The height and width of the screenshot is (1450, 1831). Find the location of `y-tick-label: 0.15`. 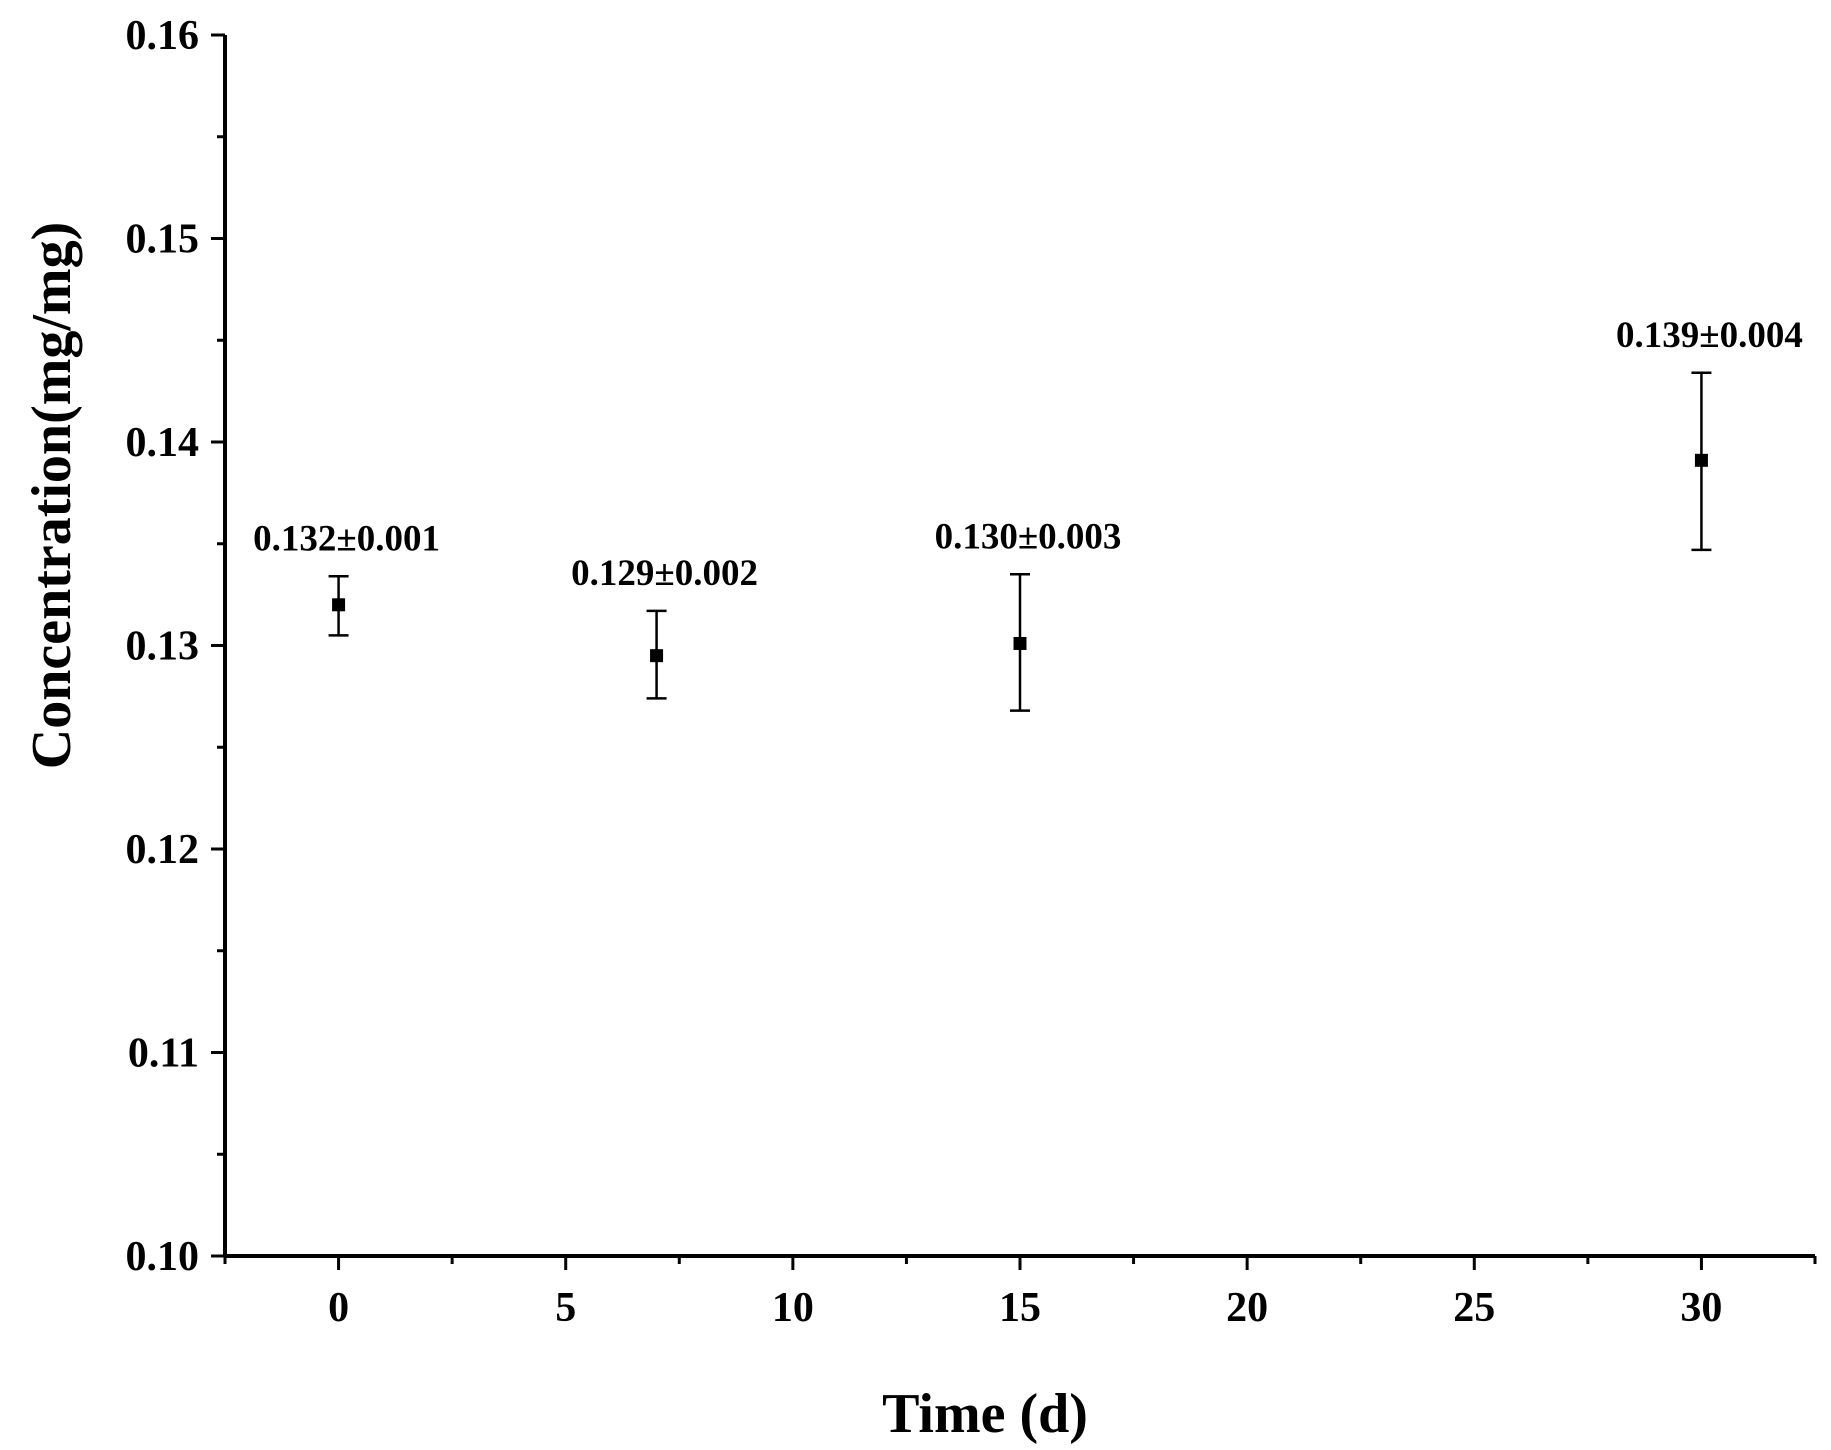

y-tick-label: 0.15 is located at coordinates (163, 240).